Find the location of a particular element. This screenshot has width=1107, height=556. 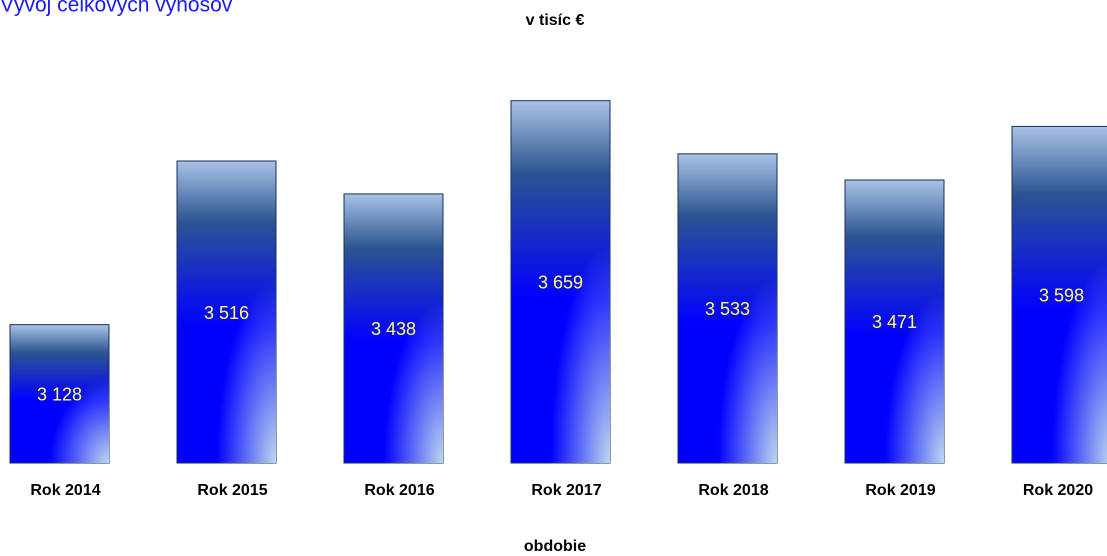

x-tick-label: Rok 2017 is located at coordinates (566, 490).